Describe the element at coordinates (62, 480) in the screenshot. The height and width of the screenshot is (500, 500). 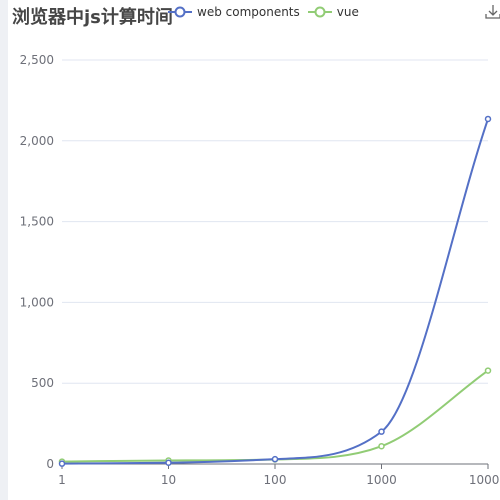
I see `x-tick-label: 1` at that location.